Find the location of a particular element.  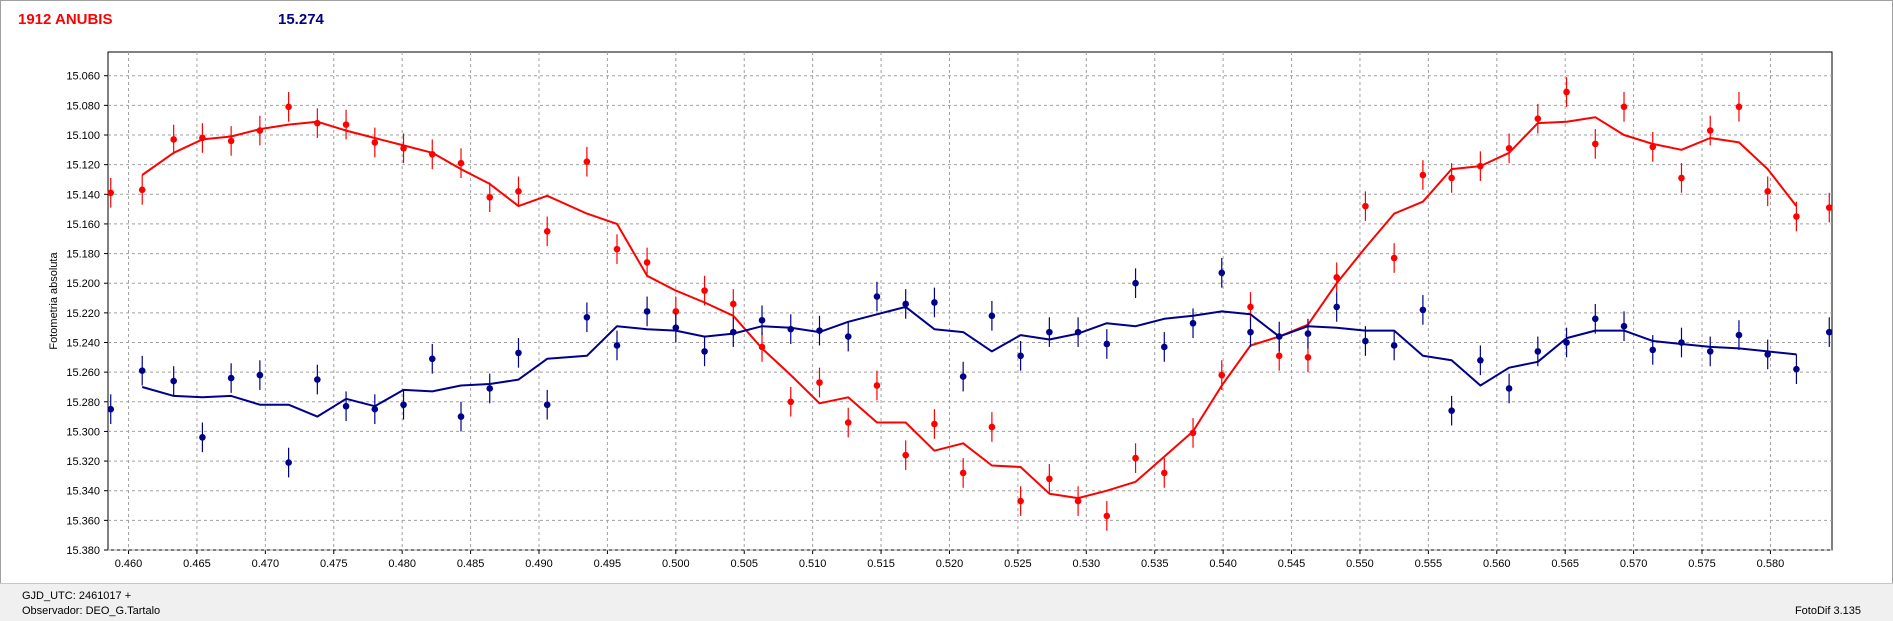

y-tick-label: 15.060 is located at coordinates (83, 77).